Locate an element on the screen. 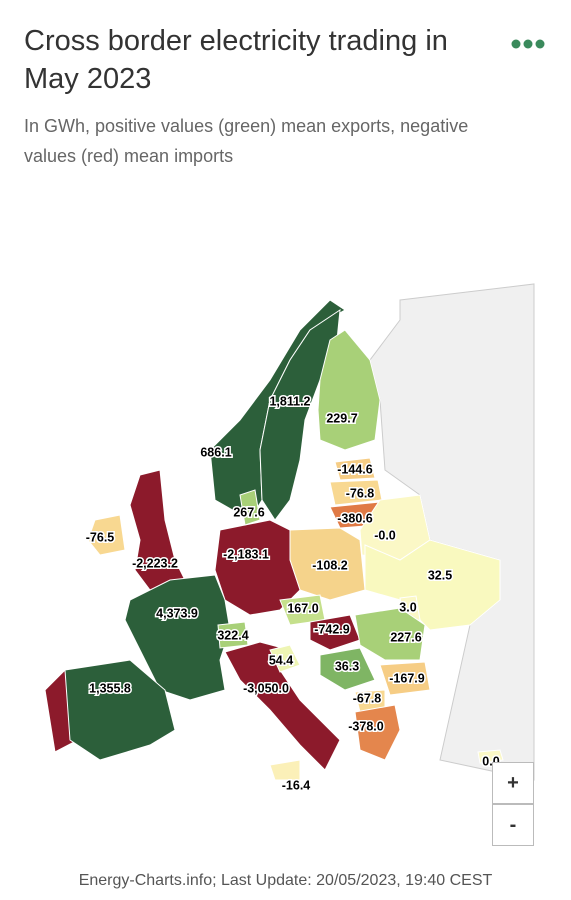  region-label: -76.5 is located at coordinates (100, 537).